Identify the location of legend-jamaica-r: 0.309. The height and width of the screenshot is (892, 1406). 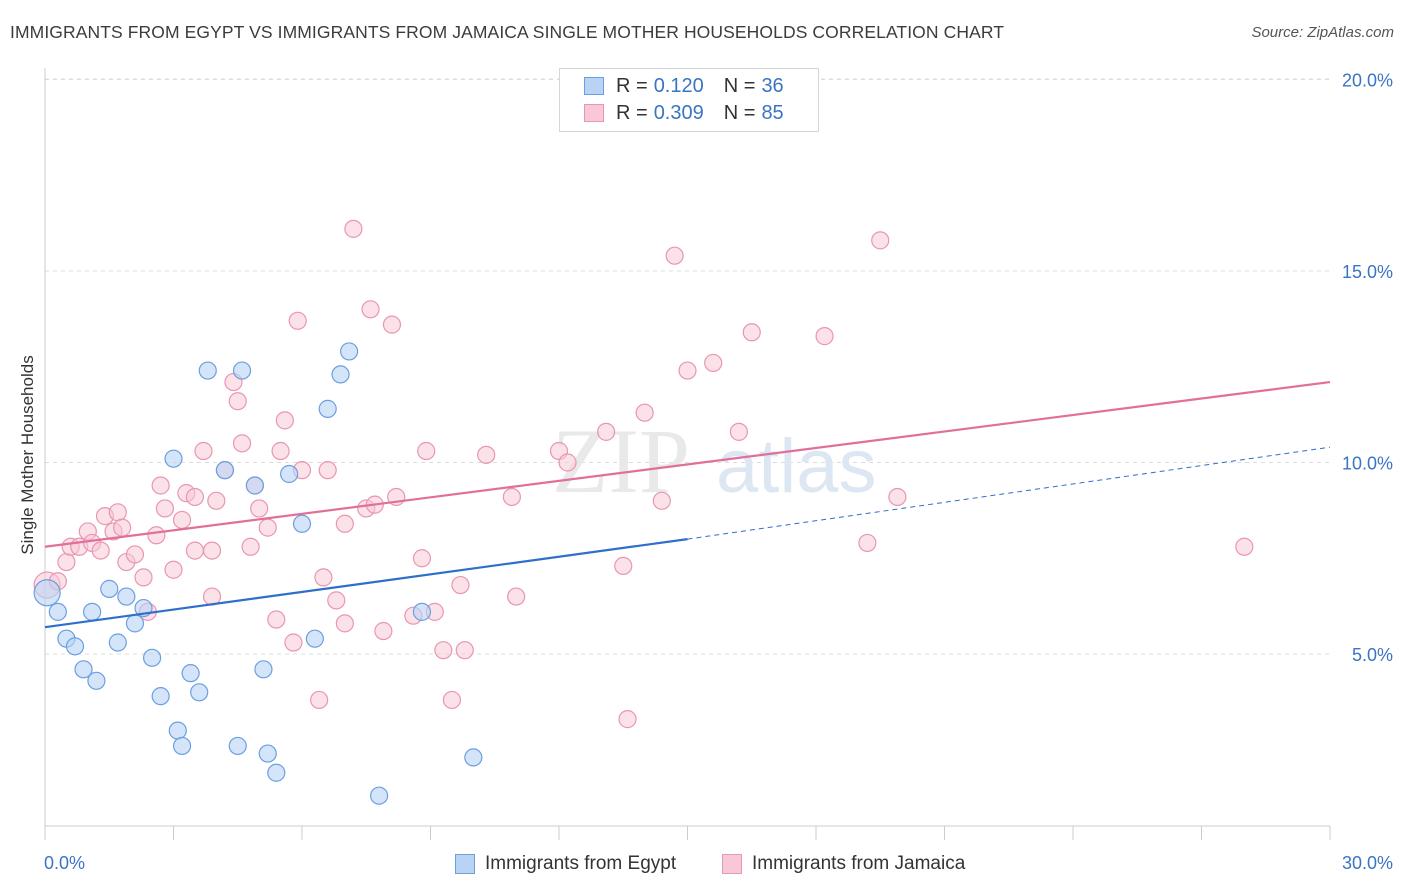
(678, 112).